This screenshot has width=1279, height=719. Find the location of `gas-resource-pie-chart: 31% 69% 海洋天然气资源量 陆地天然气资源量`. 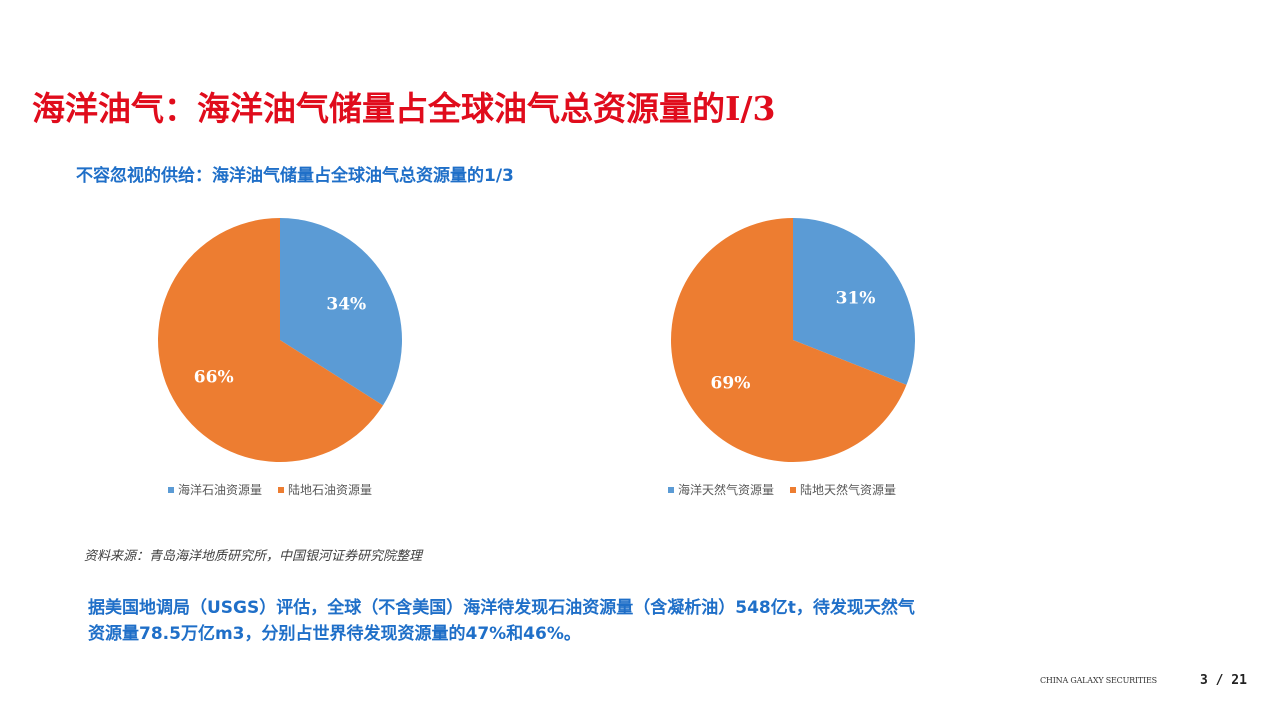

gas-resource-pie-chart: 31% 69% 海洋天然气资源量 陆地天然气资源量 is located at coordinates (873, 362).